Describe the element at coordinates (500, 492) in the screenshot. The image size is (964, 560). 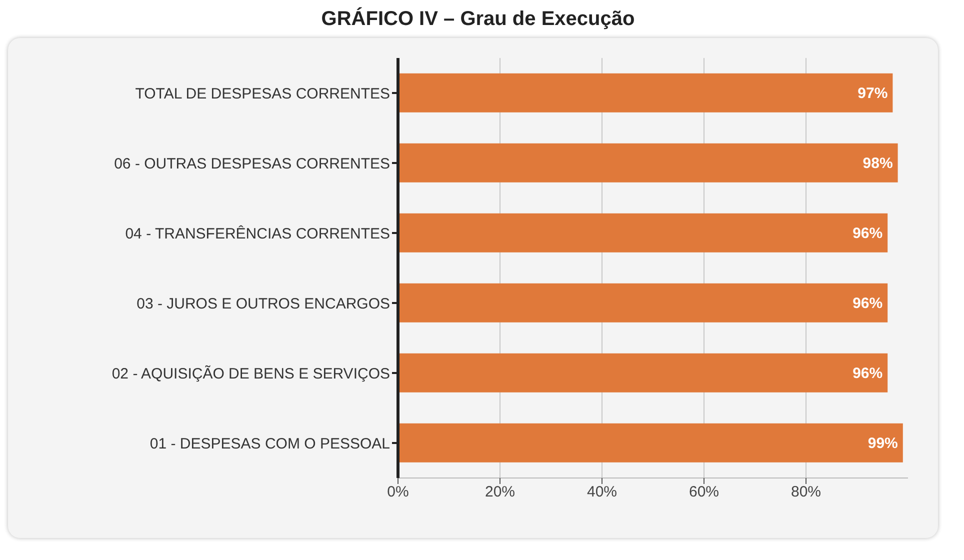
I see `x-tick-label: 20%` at that location.